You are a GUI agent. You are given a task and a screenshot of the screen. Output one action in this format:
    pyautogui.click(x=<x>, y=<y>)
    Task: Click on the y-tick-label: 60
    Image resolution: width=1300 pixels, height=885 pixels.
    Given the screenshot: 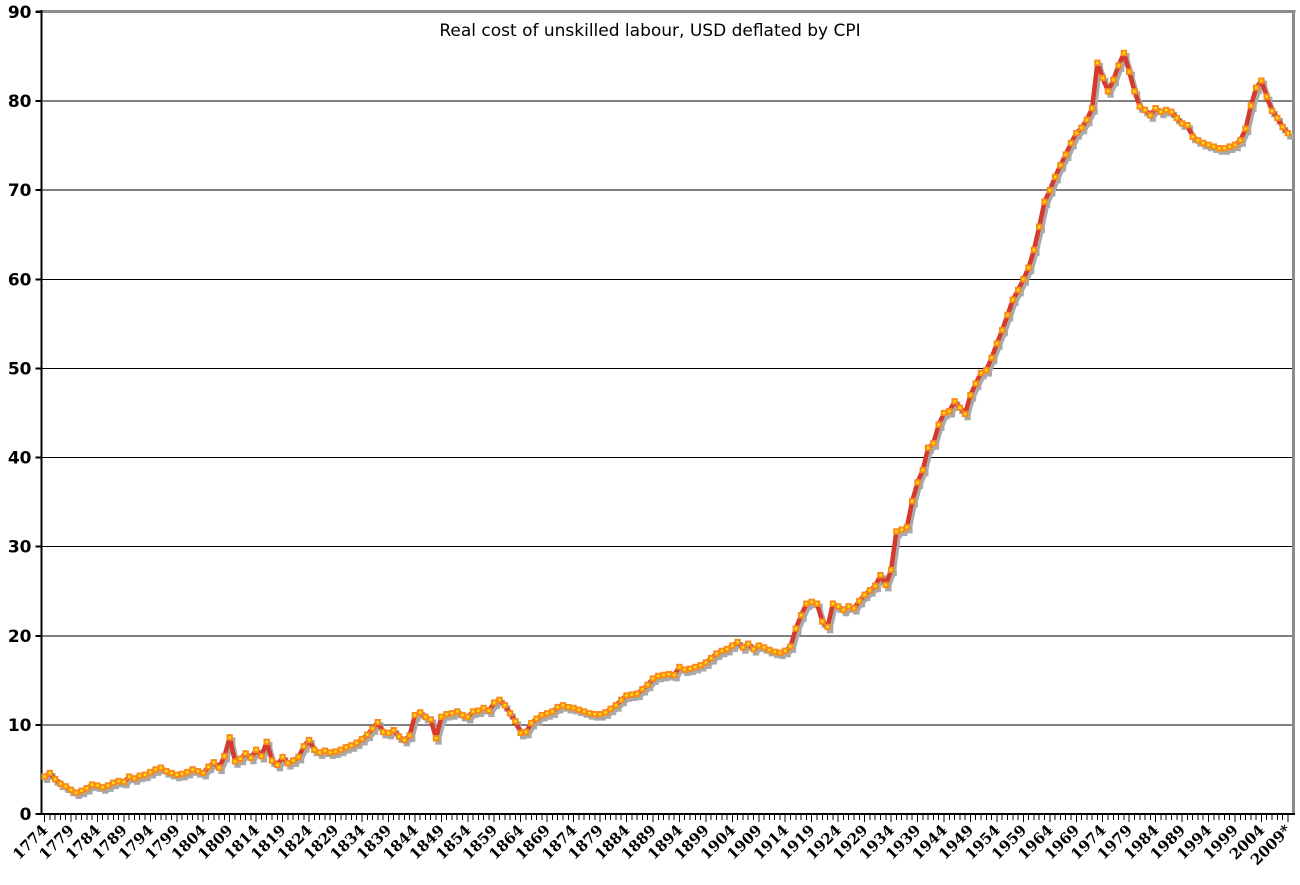 What is the action you would take?
    pyautogui.click(x=20, y=280)
    